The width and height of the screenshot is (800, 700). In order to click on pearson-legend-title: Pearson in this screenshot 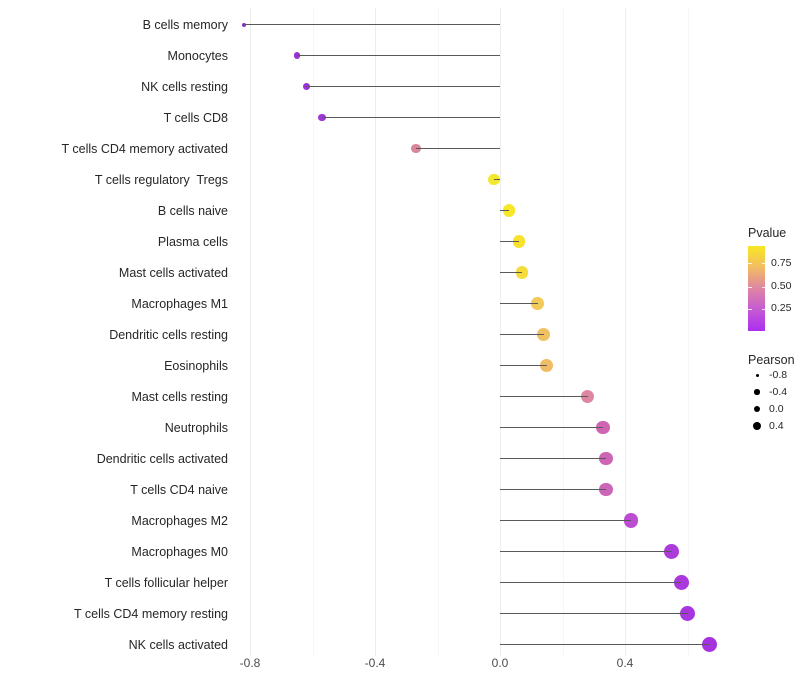, I will do `click(771, 360)`.